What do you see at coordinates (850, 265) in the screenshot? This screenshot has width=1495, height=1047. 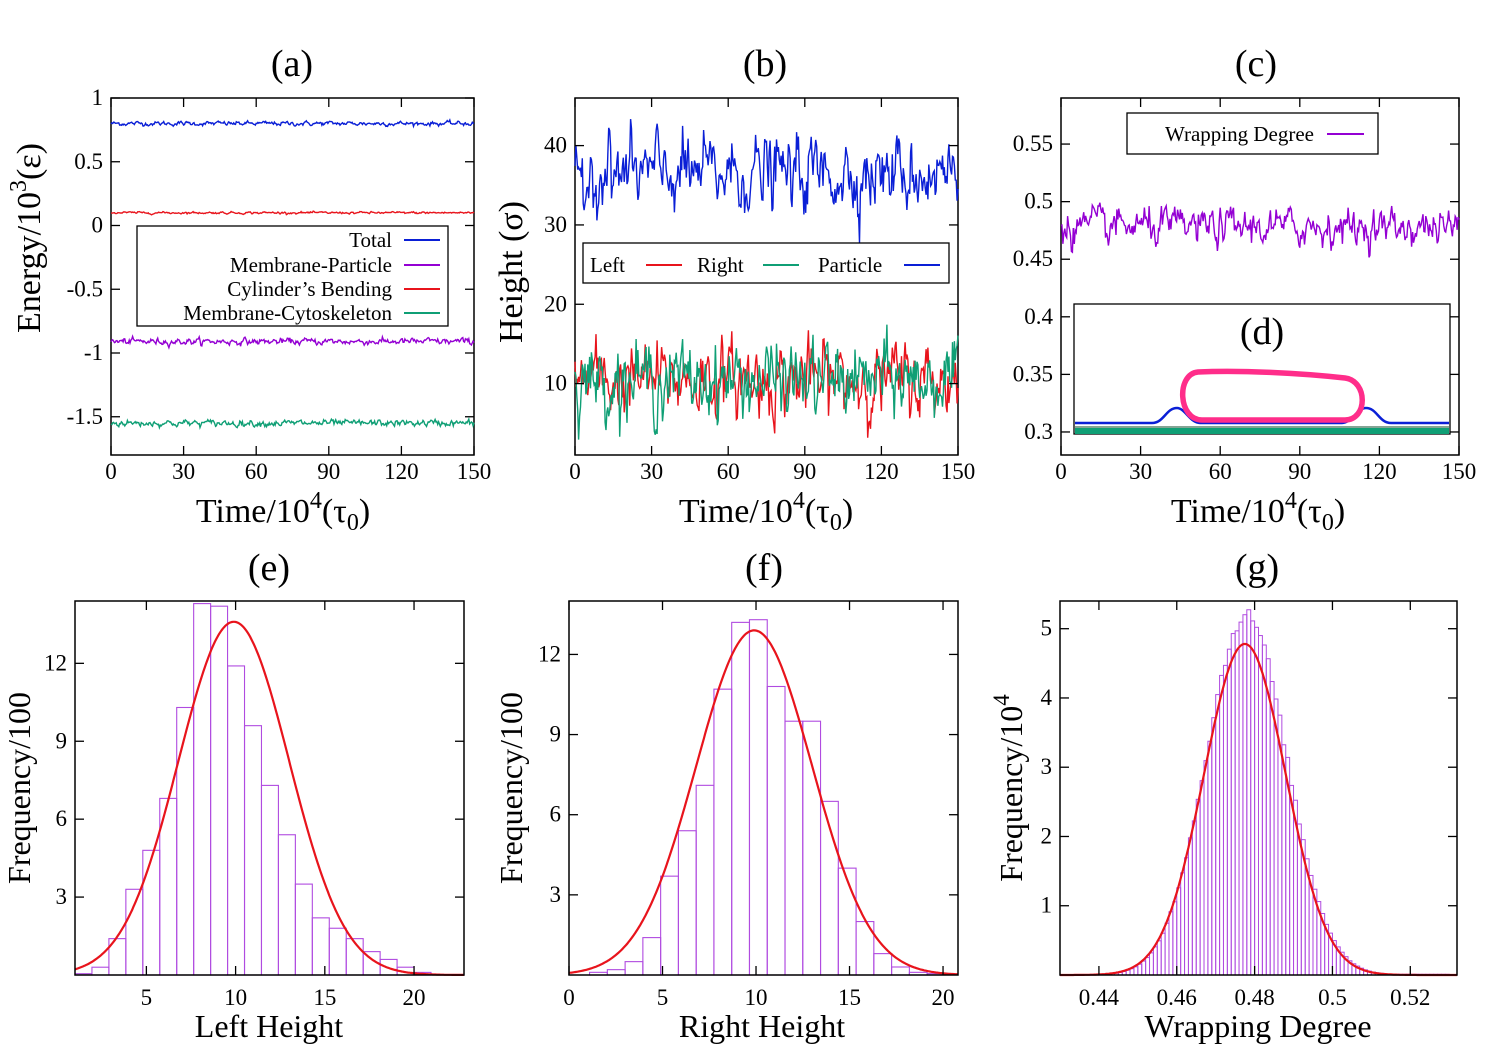 I see `legend-b-particle: Particle` at bounding box center [850, 265].